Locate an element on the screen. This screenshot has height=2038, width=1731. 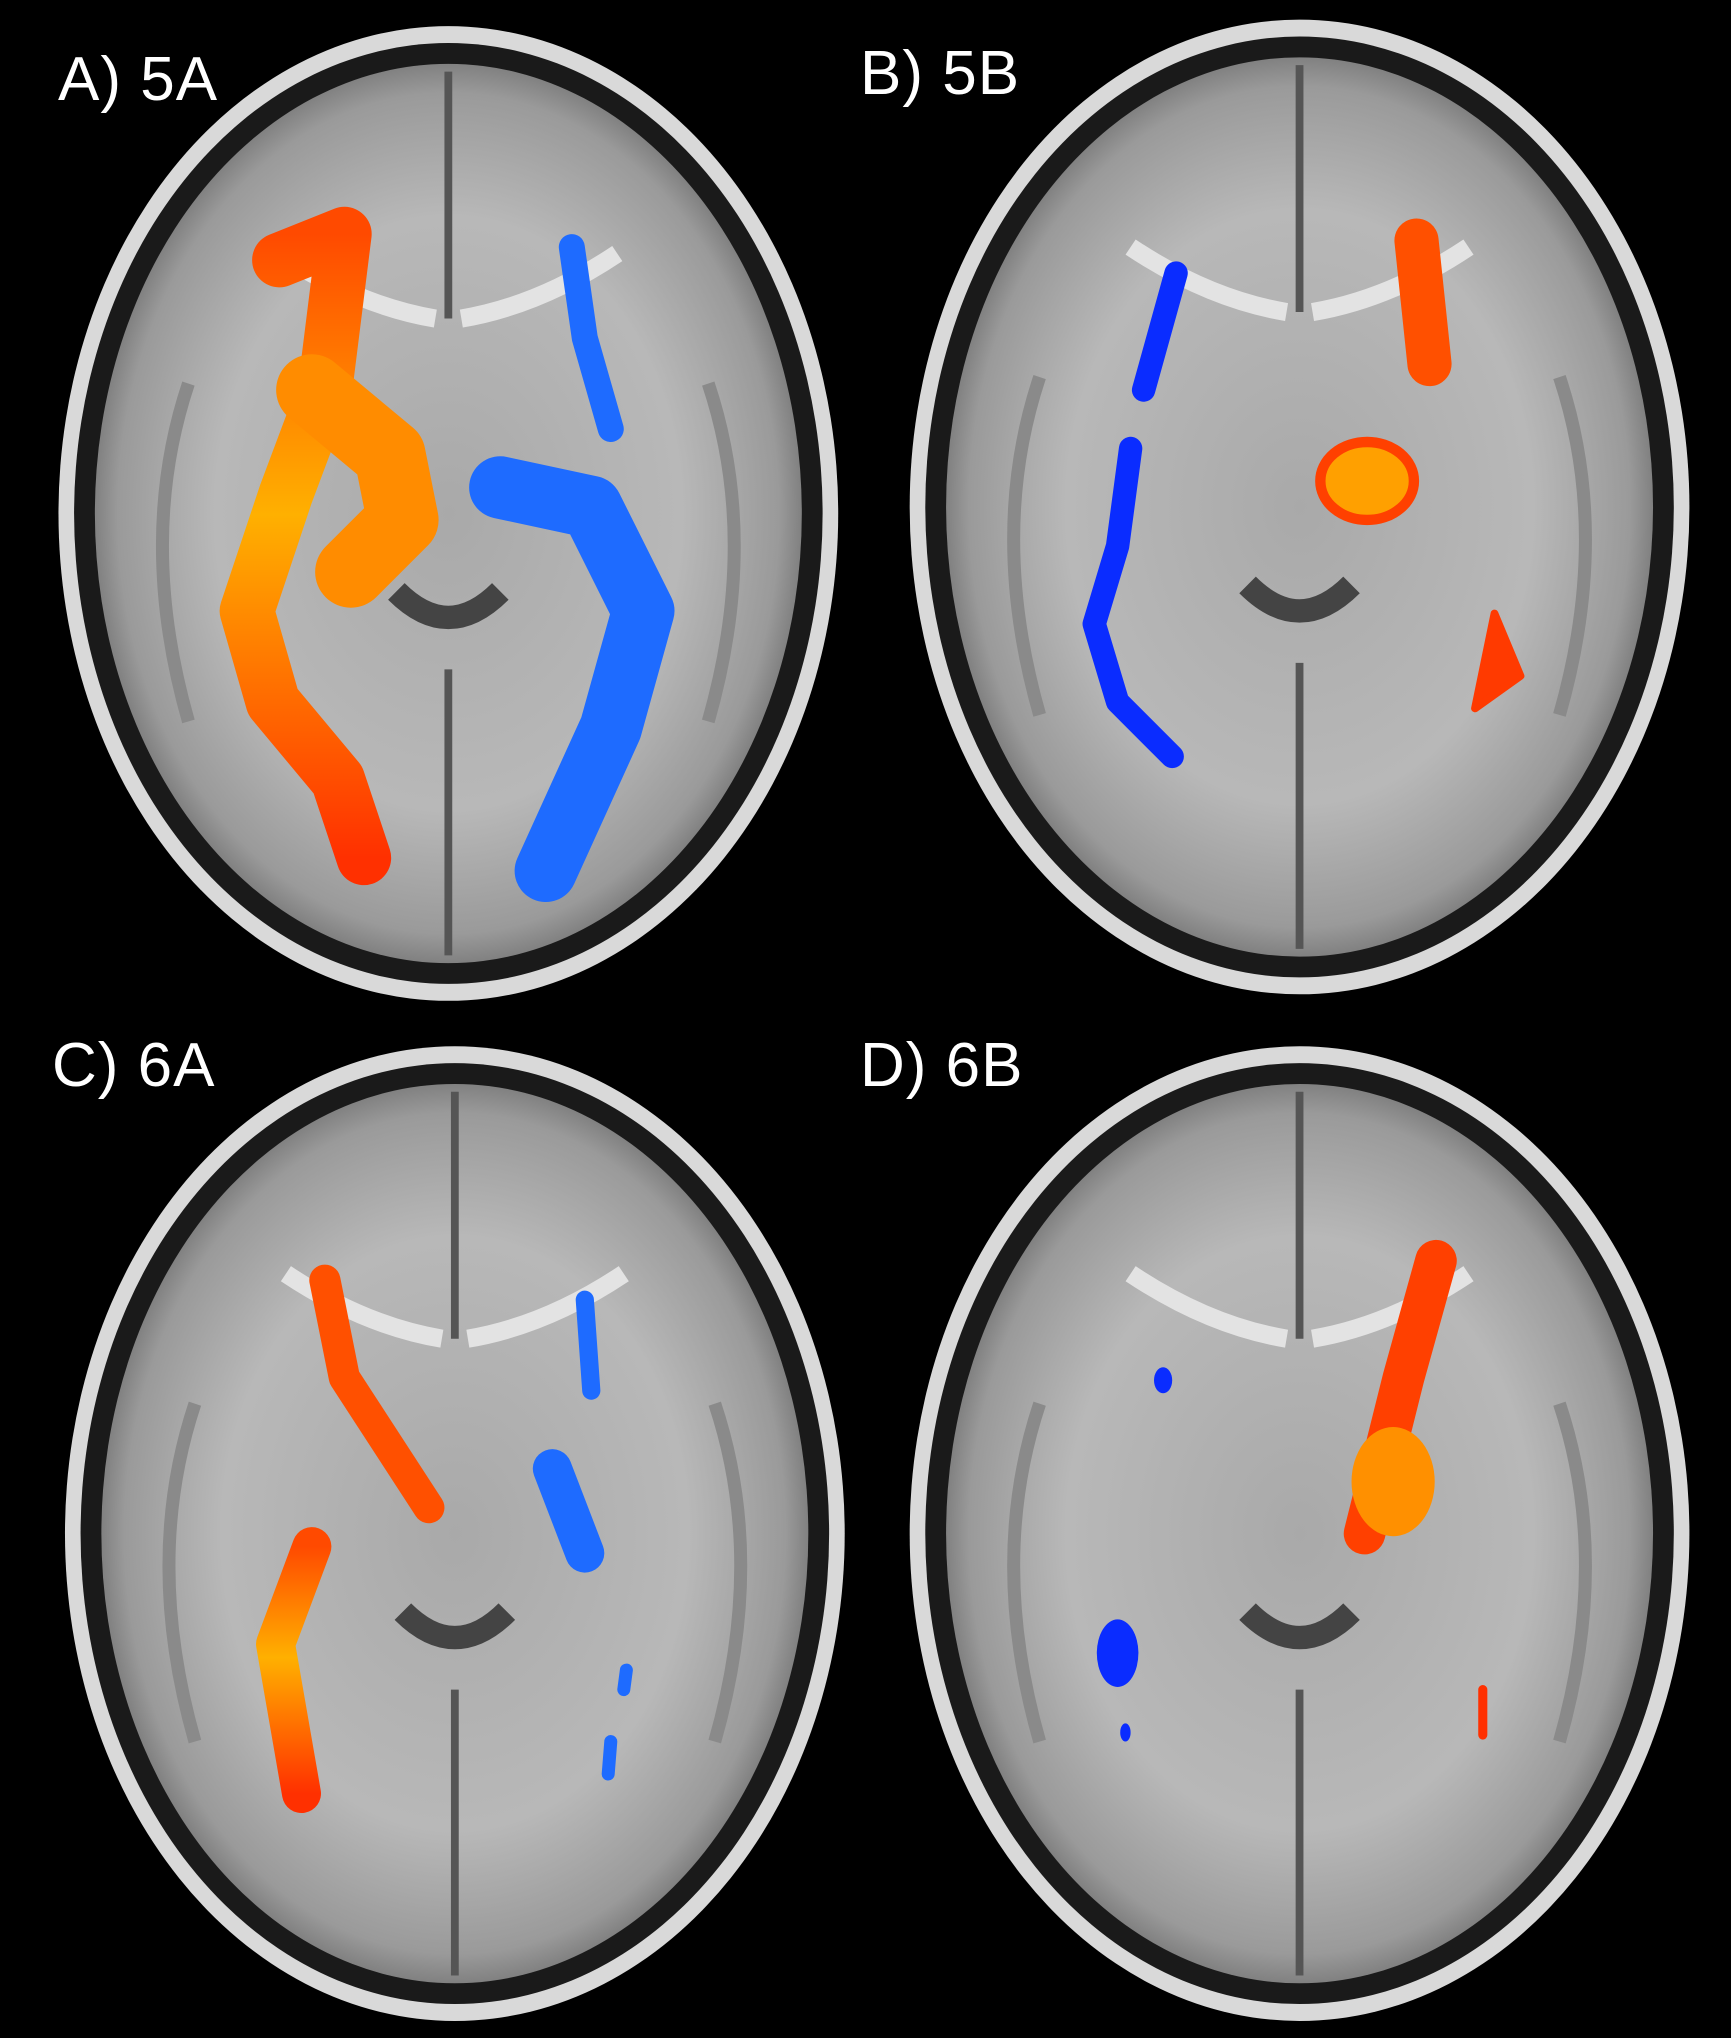
cluster-a-positive is located at coordinates (305, 546).